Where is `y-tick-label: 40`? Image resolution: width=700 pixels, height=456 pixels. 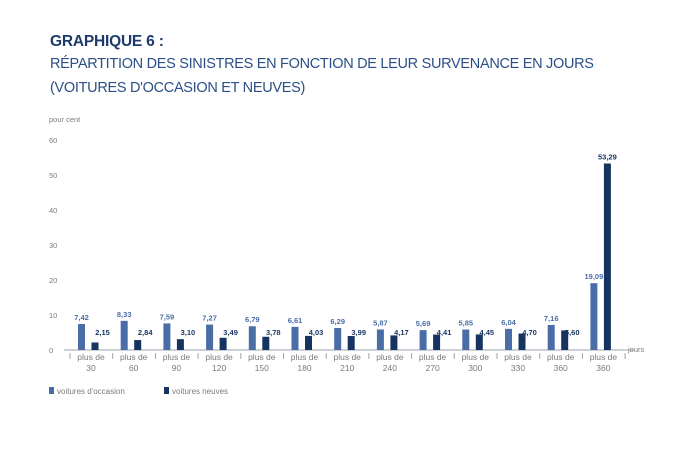
y-tick-label: 40 is located at coordinates (53, 210).